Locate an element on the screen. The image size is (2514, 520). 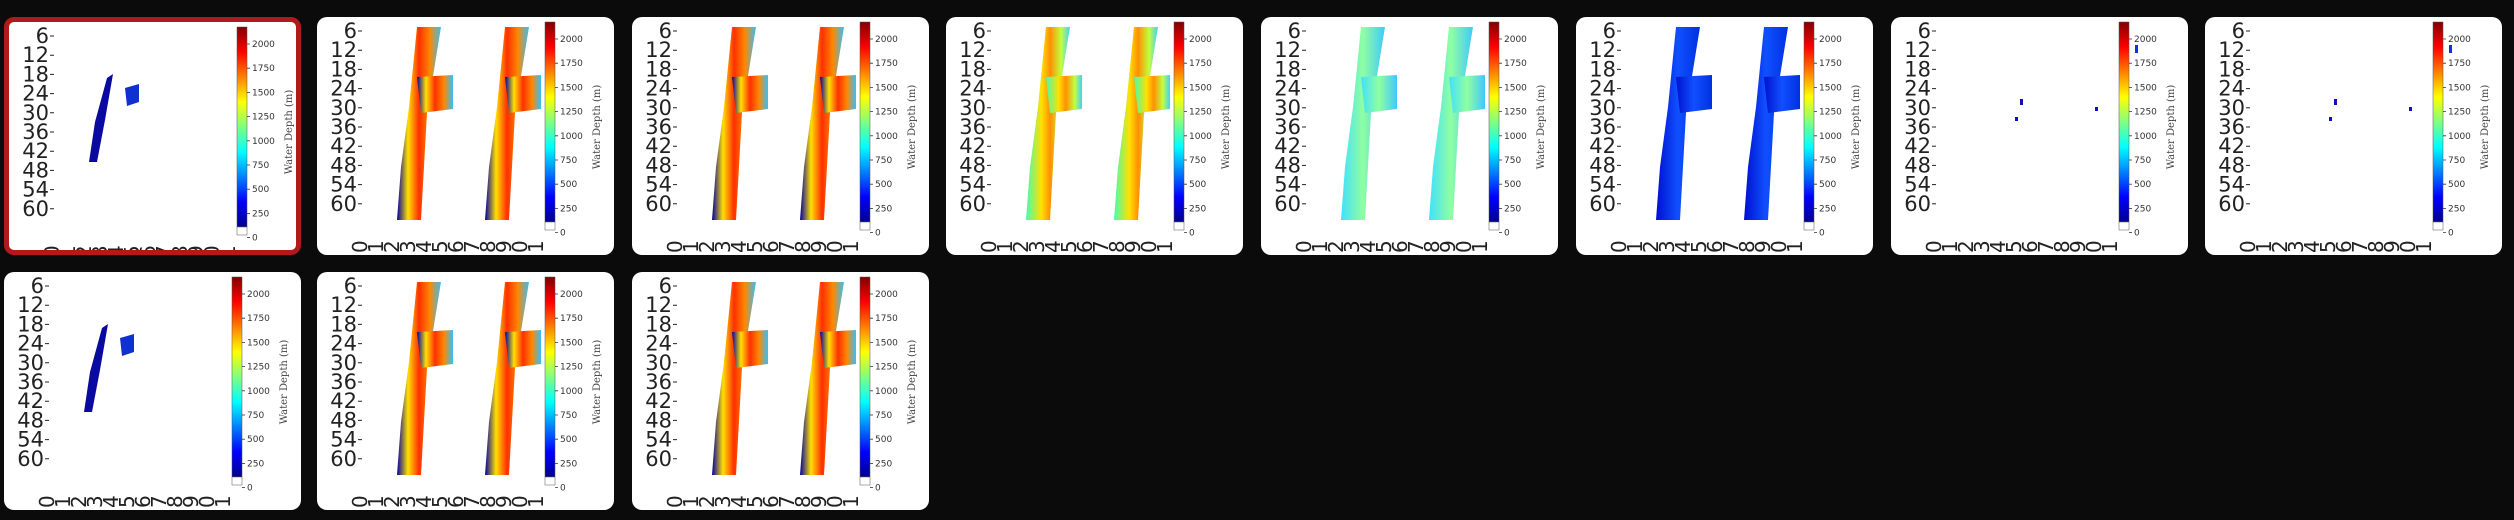
colorbar-tick-label: 500 is located at coordinates (2142, 185).